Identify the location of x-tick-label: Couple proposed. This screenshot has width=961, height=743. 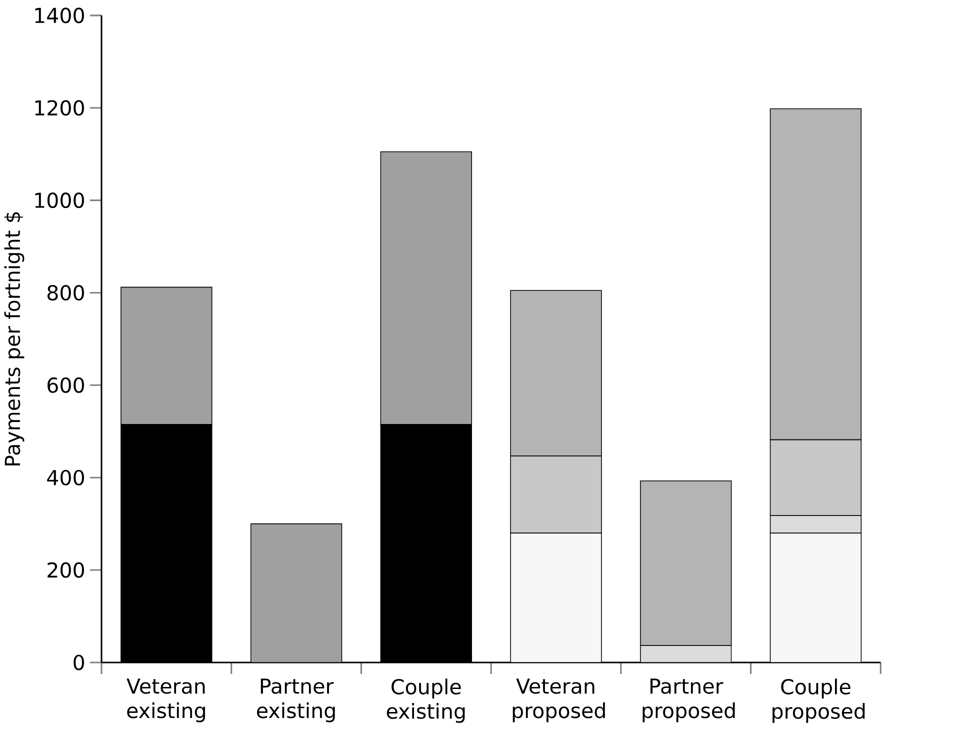
(818, 700).